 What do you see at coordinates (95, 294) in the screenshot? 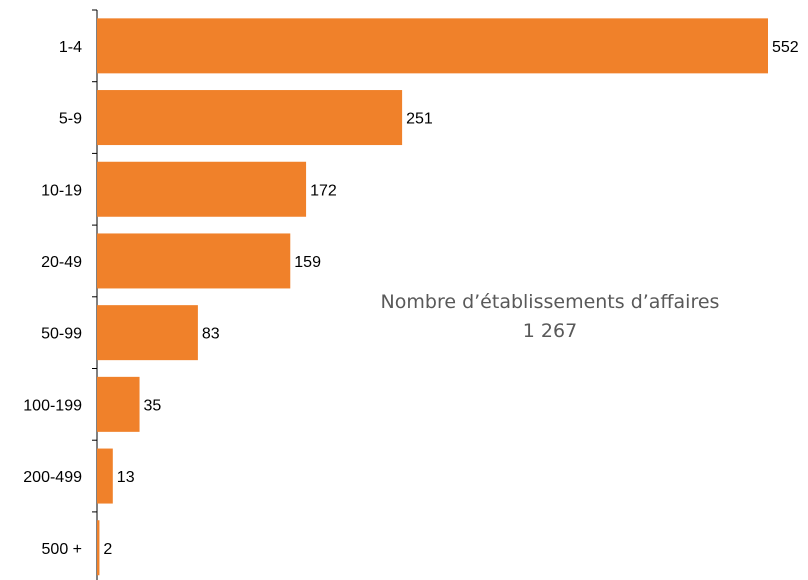
I see `y-axis` at bounding box center [95, 294].